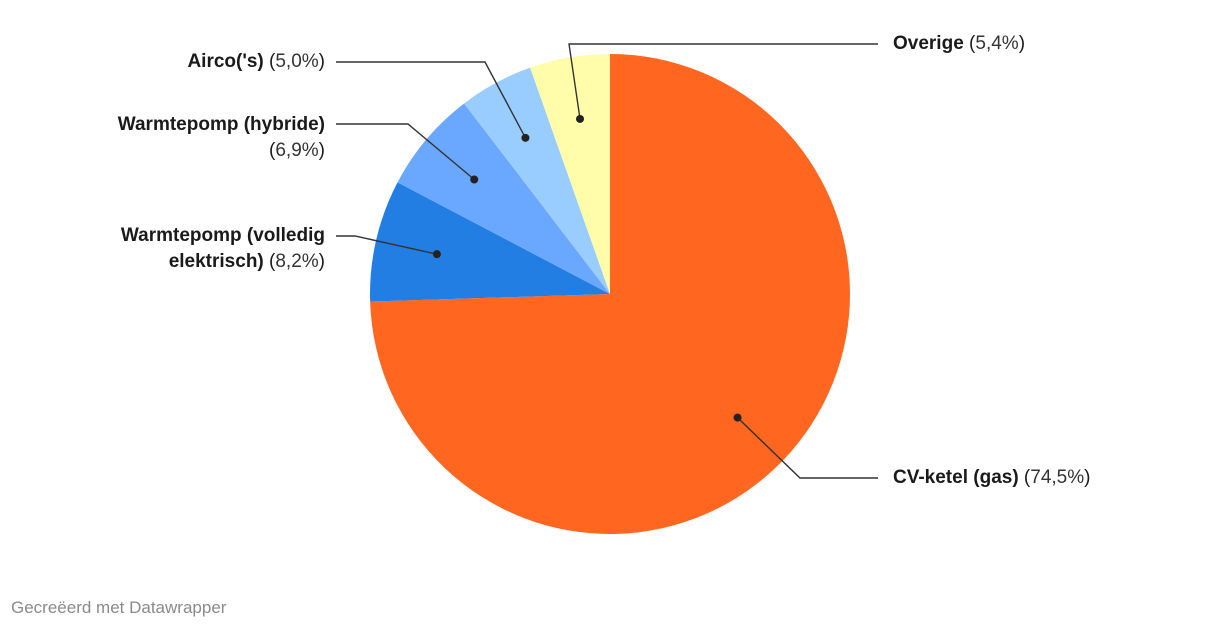 This screenshot has width=1220, height=634. I want to click on pie-slice-warmtepomp-hybride, so click(503, 198).